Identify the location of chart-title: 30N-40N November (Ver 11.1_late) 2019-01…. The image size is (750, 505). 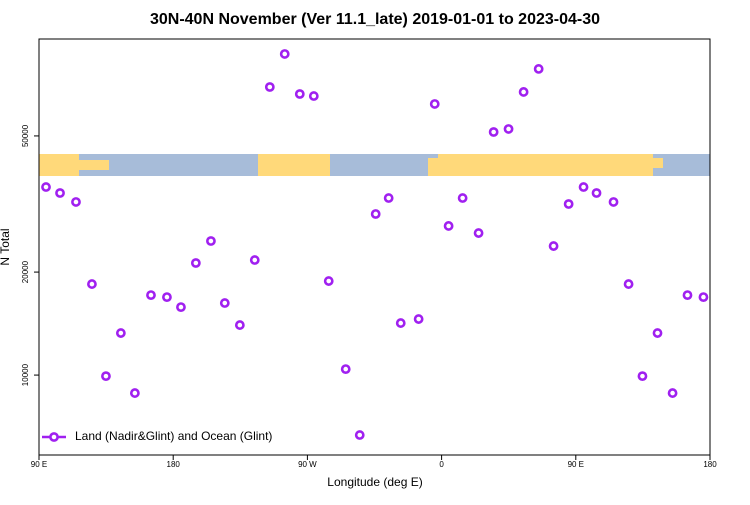
(375, 19).